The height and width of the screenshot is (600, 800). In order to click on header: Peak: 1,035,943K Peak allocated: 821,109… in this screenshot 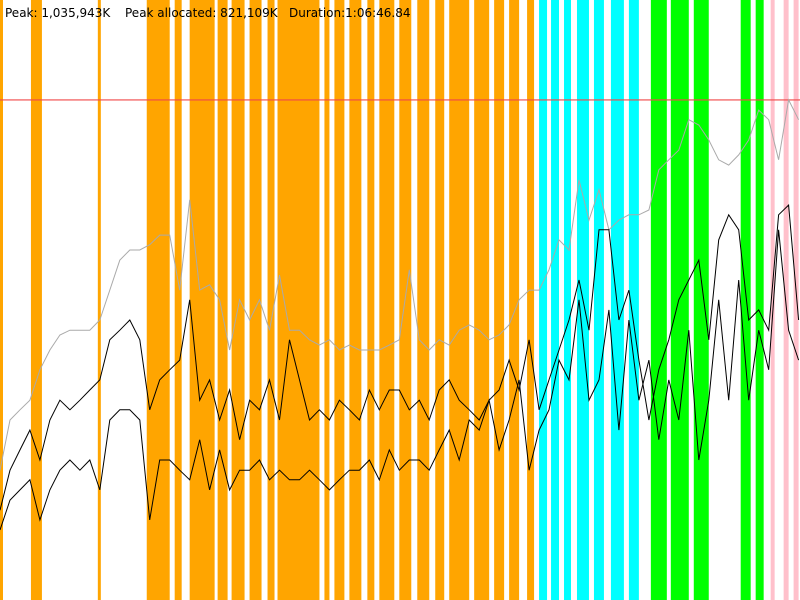, I will do `click(208, 13)`.